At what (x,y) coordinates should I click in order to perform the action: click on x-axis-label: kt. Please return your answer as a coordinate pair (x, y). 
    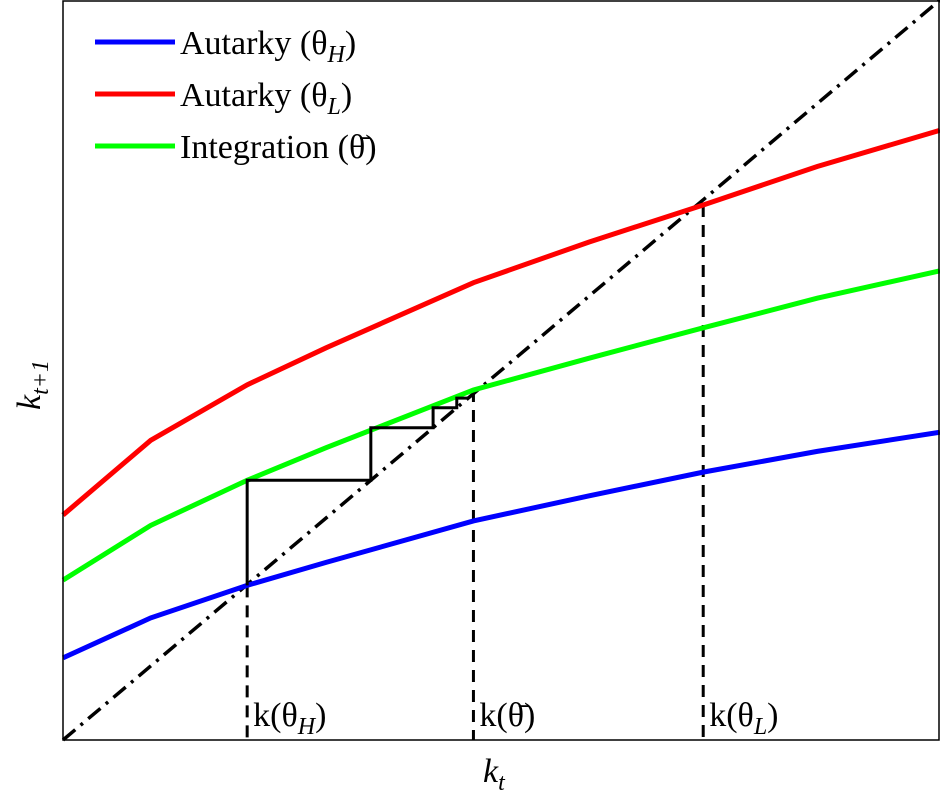
    Looking at the image, I should click on (494, 774).